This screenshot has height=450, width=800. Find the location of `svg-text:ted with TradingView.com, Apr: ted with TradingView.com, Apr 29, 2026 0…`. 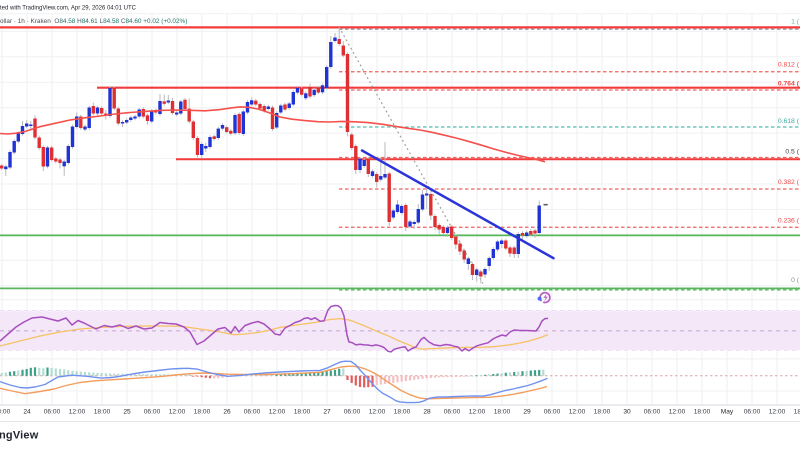

svg-text:ted with TradingView.com, Apr: ted with TradingView.com, Apr 29, 2026 0… is located at coordinates (68, 9).